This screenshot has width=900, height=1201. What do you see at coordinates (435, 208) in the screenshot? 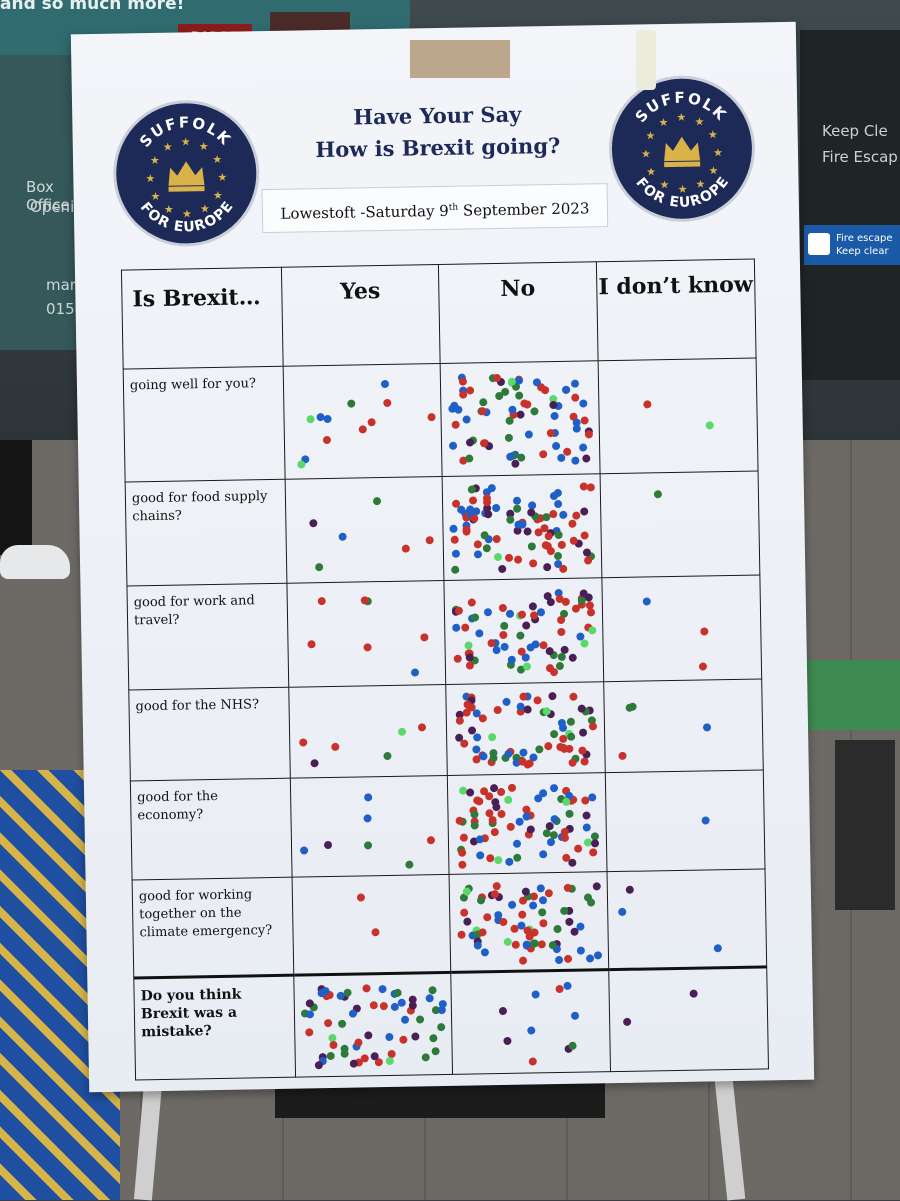
I see `location-date-label: Lowestoft -Saturday 9th September 2023` at bounding box center [435, 208].